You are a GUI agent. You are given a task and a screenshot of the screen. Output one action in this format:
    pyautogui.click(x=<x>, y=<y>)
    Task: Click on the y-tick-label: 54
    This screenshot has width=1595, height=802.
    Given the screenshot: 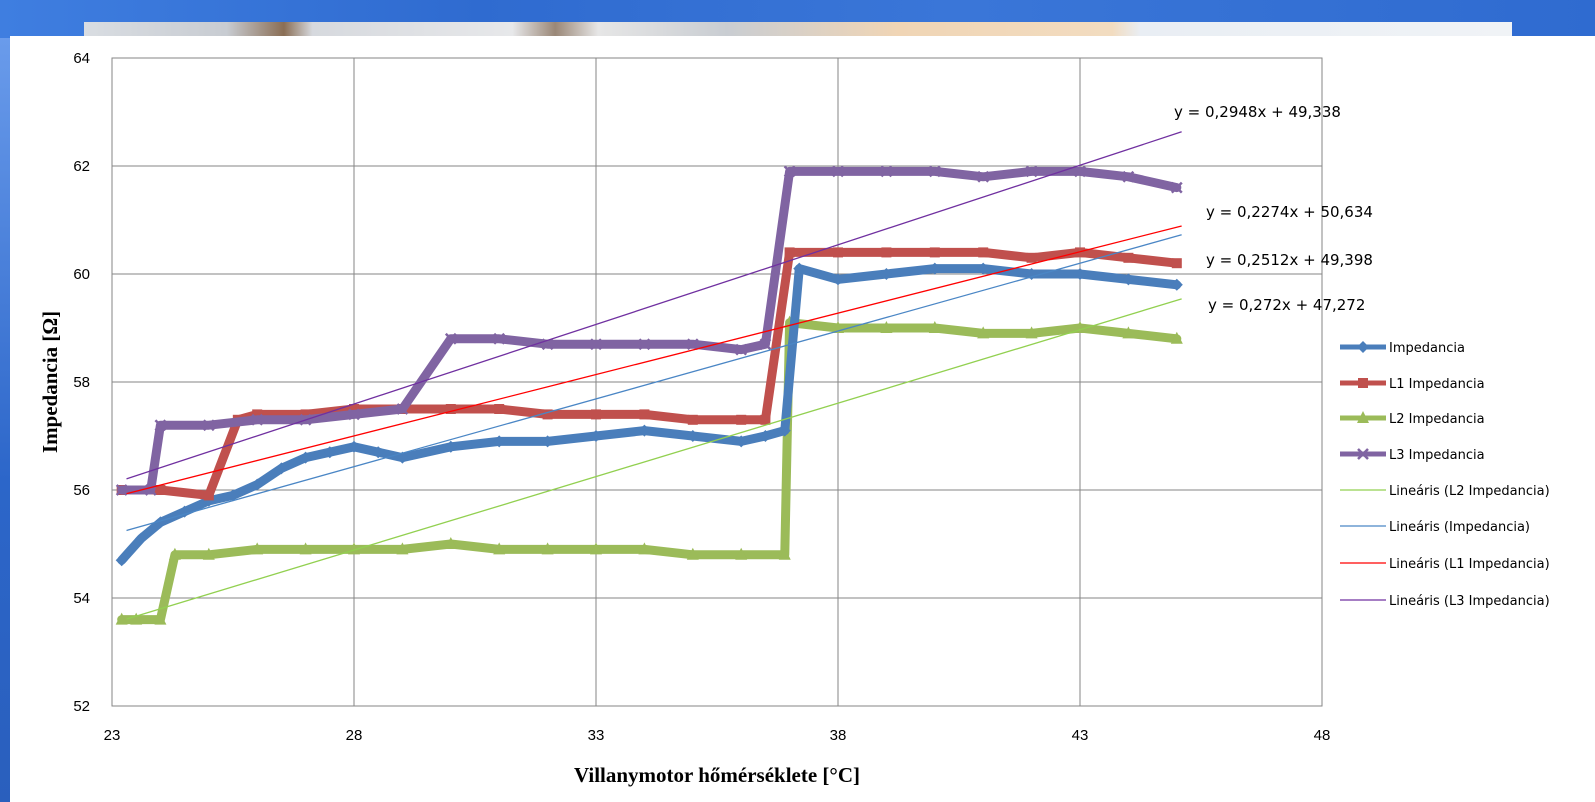 What is the action you would take?
    pyautogui.click(x=81, y=598)
    